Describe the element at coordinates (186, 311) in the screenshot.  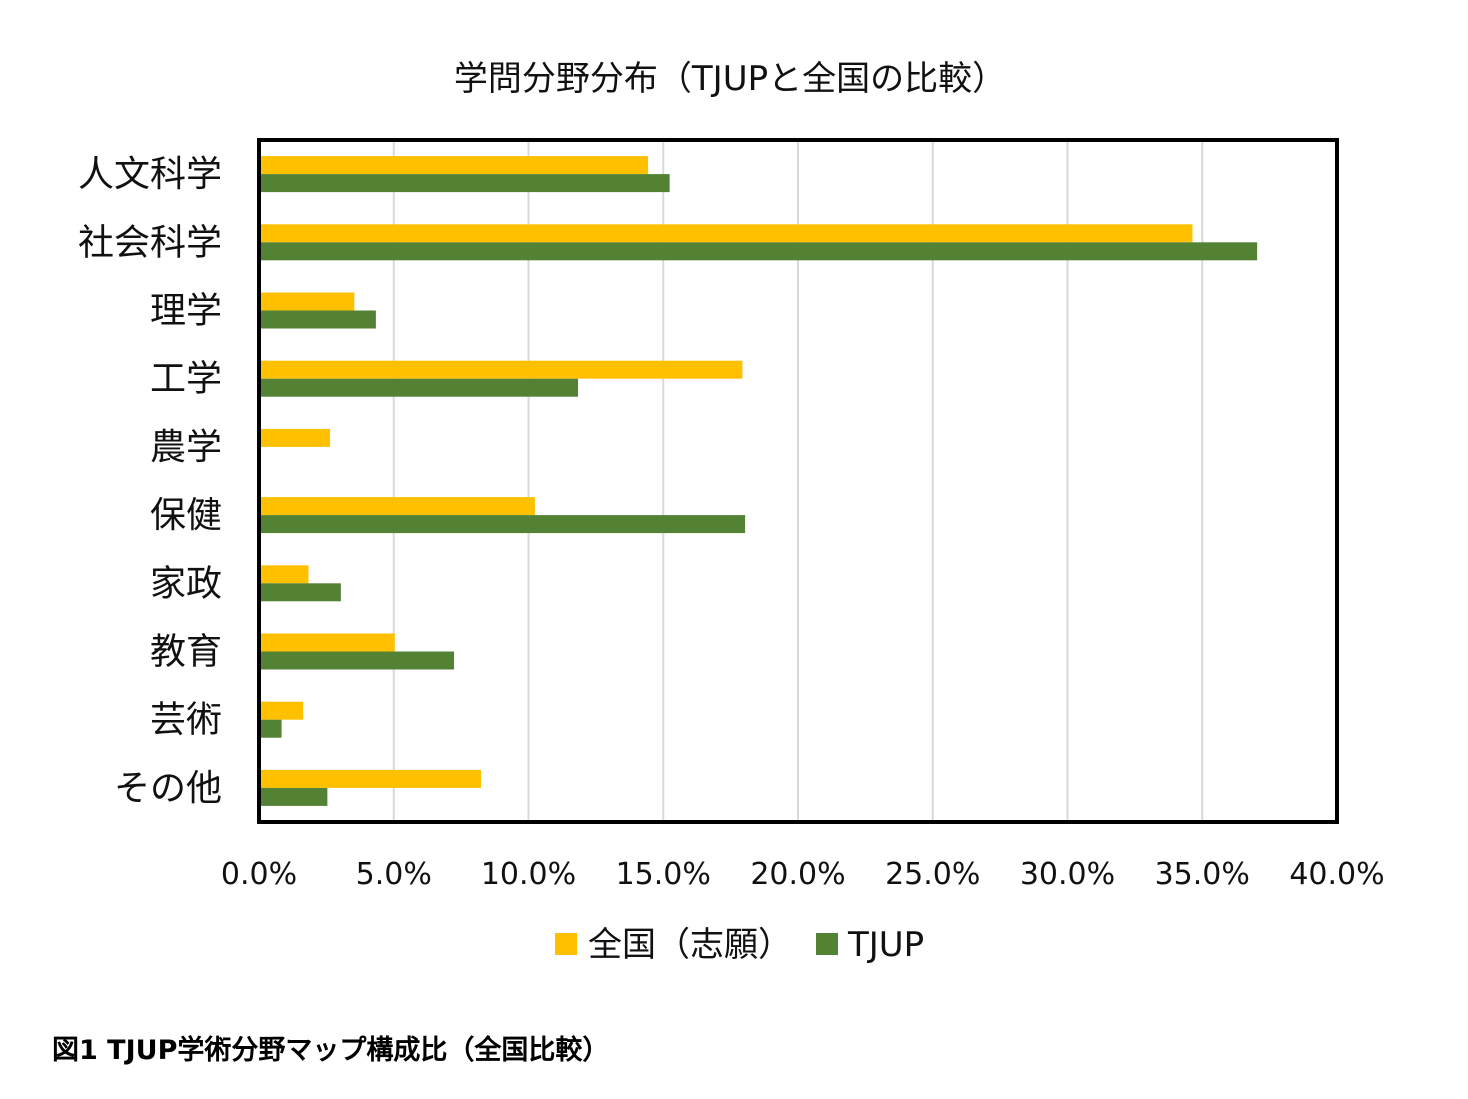
I see `category-label: 理学` at that location.